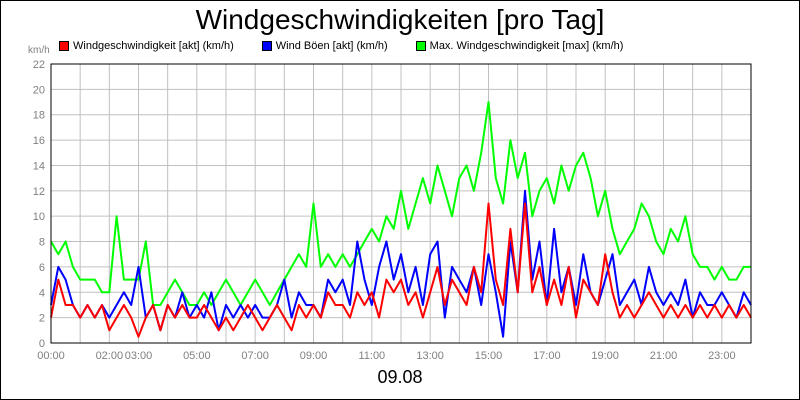 This screenshot has width=800, height=400. I want to click on x-tick-label: 00:00, so click(51, 356).